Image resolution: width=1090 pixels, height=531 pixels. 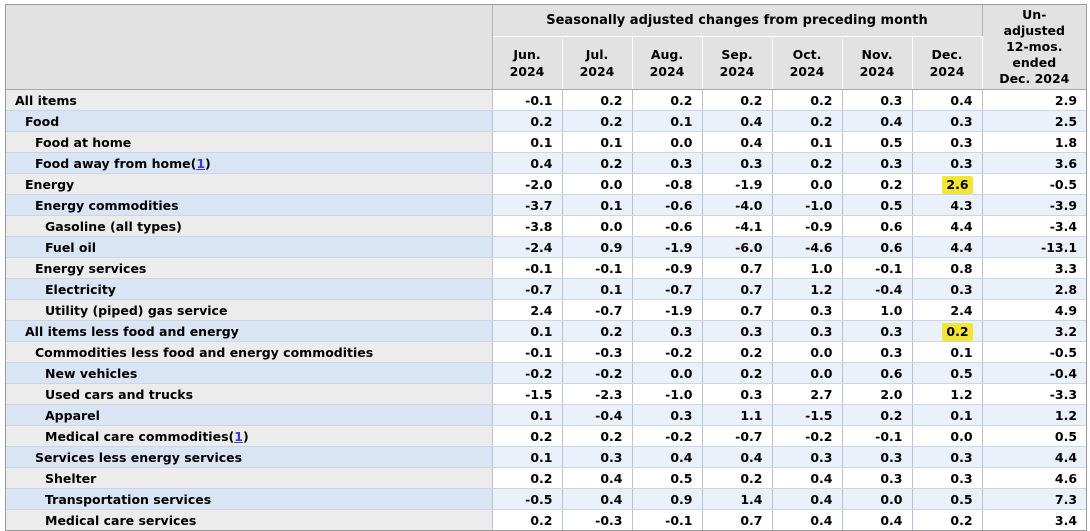 What do you see at coordinates (807, 247) in the screenshot?
I see `monthly-value-cell: -4.6` at bounding box center [807, 247].